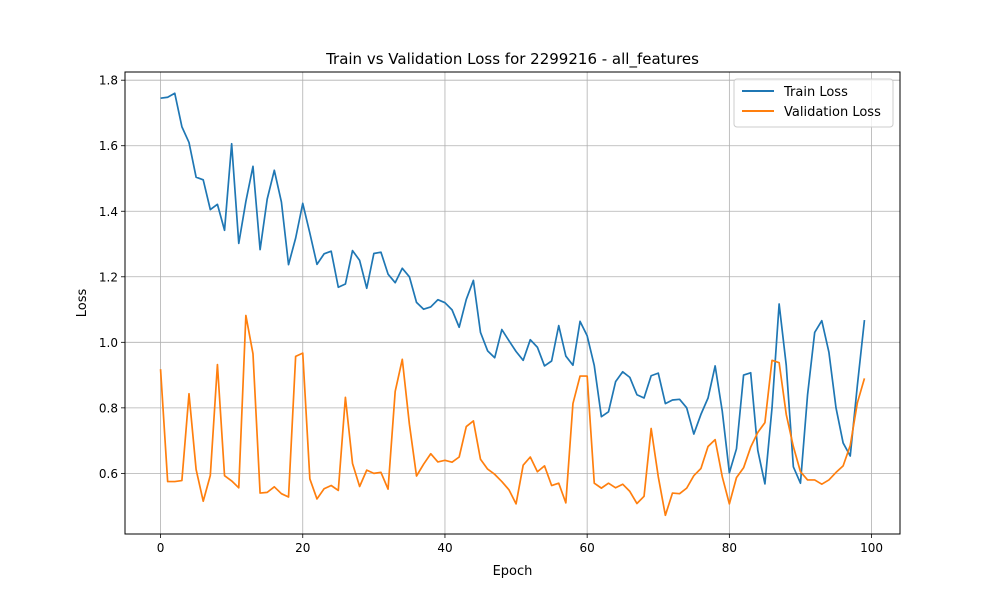  What do you see at coordinates (832, 112) in the screenshot?
I see `legend-label-validation: Validation Loss` at bounding box center [832, 112].